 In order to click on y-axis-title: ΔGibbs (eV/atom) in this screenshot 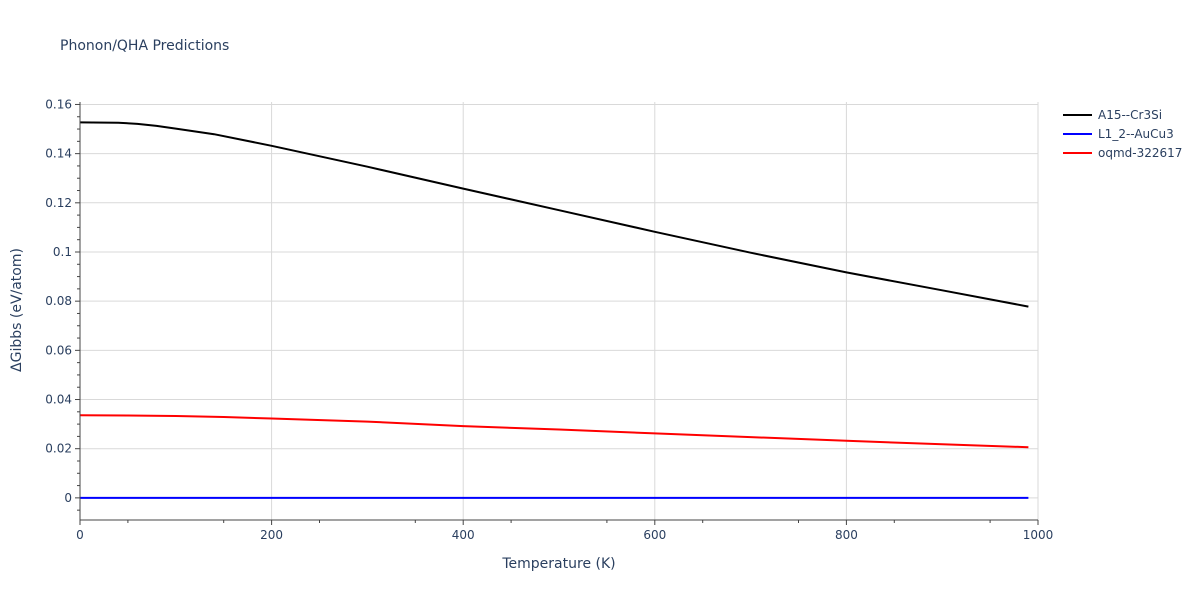, I will do `click(17, 310)`.